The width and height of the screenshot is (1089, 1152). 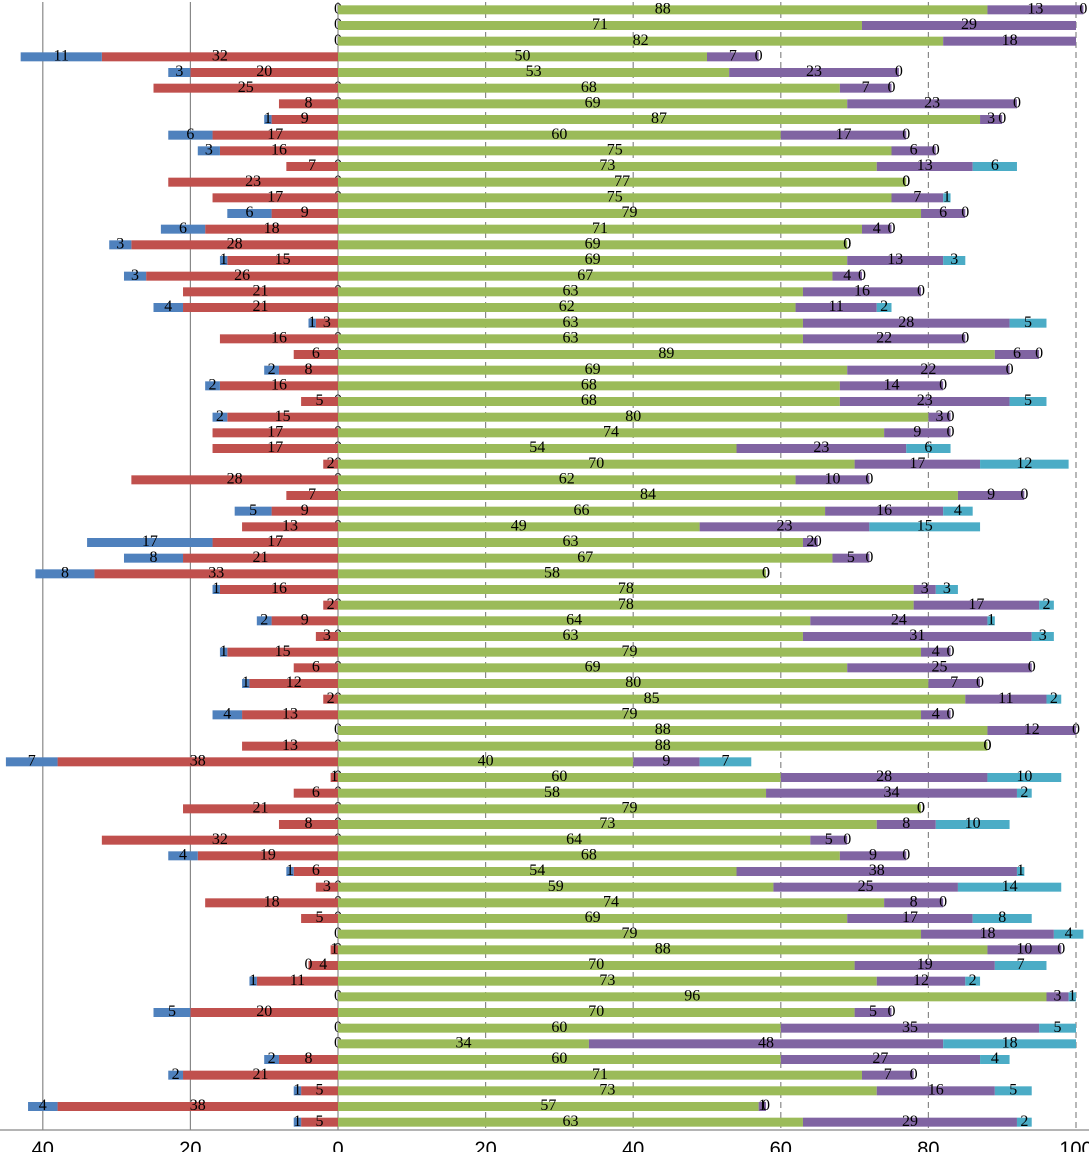 What do you see at coordinates (246, 87) in the screenshot?
I see `value-label: 25` at bounding box center [246, 87].